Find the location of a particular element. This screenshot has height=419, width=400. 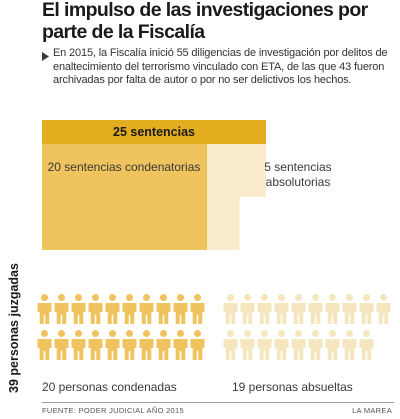

persons-tried-label: 39 personas juzgadas is located at coordinates (14, 328).